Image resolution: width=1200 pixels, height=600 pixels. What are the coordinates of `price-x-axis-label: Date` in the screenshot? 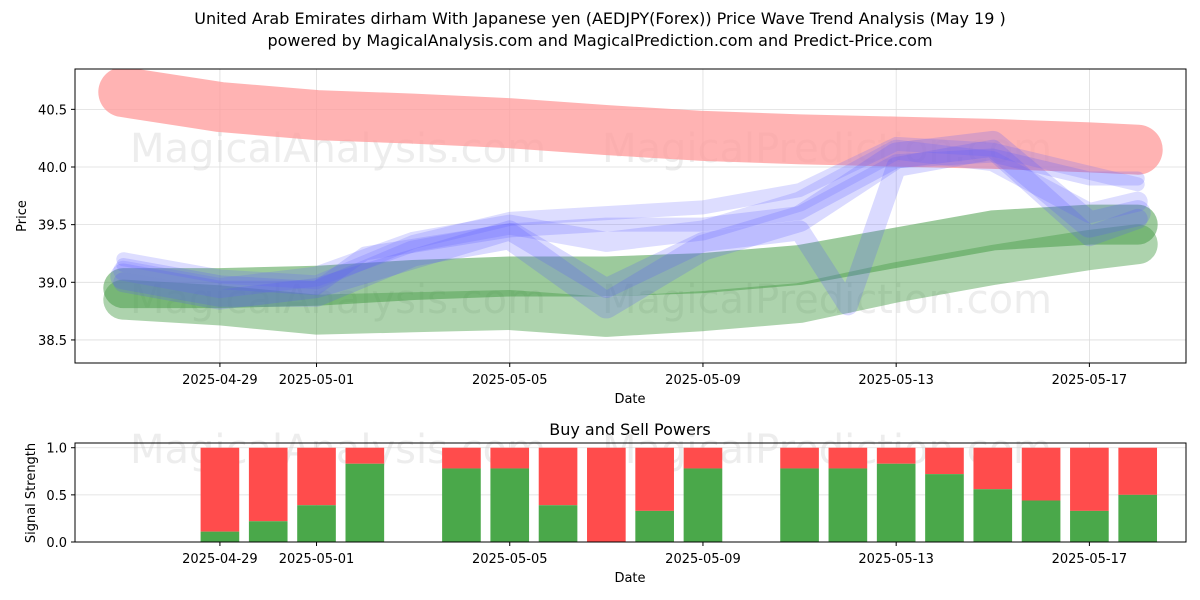 It's located at (629, 399).